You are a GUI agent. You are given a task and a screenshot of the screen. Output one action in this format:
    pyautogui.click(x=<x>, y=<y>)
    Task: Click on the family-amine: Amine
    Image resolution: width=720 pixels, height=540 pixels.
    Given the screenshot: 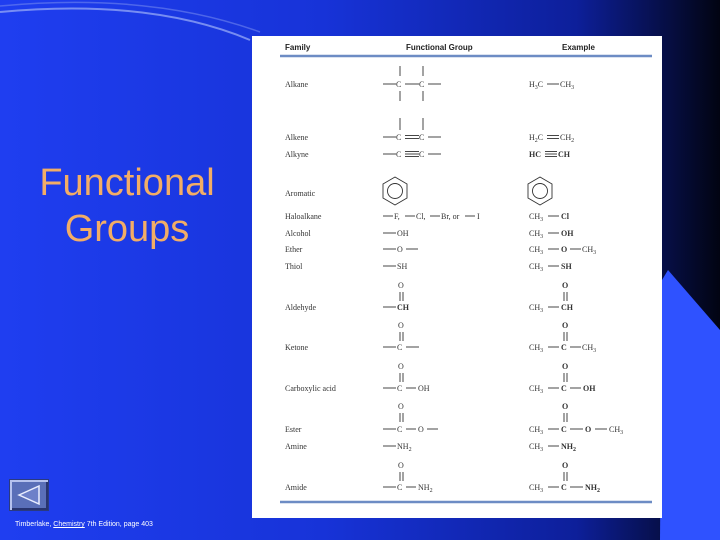 What is the action you would take?
    pyautogui.click(x=296, y=446)
    